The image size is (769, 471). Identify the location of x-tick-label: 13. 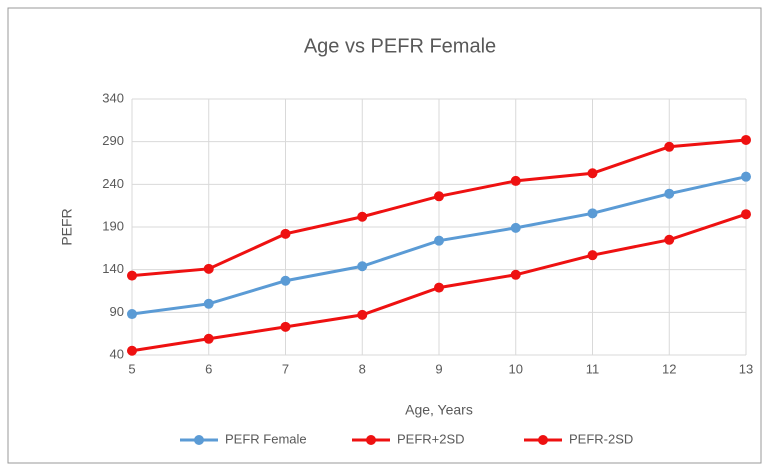
(746, 368).